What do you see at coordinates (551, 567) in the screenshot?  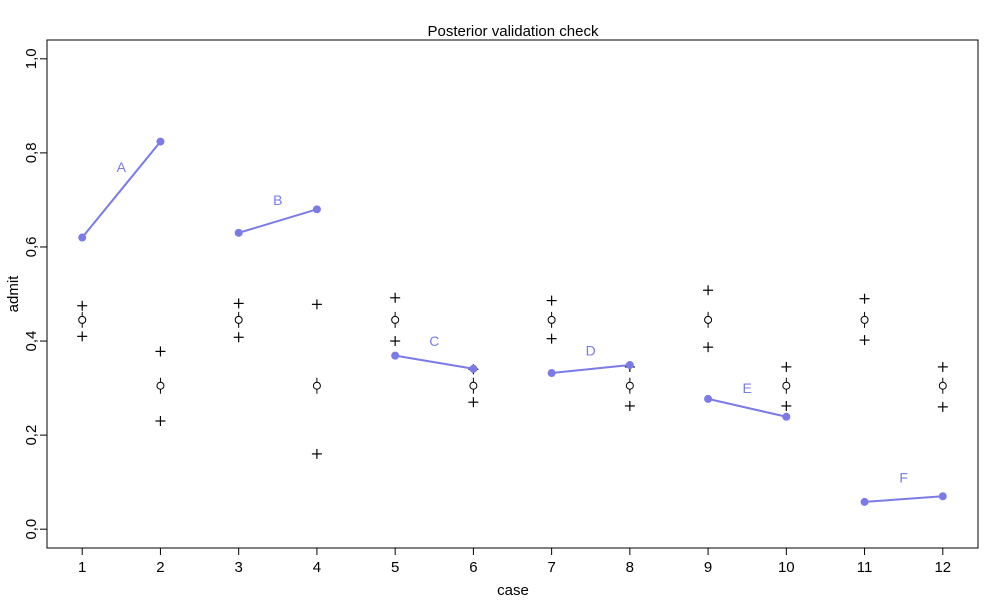 I see `x-tick-label: 7` at bounding box center [551, 567].